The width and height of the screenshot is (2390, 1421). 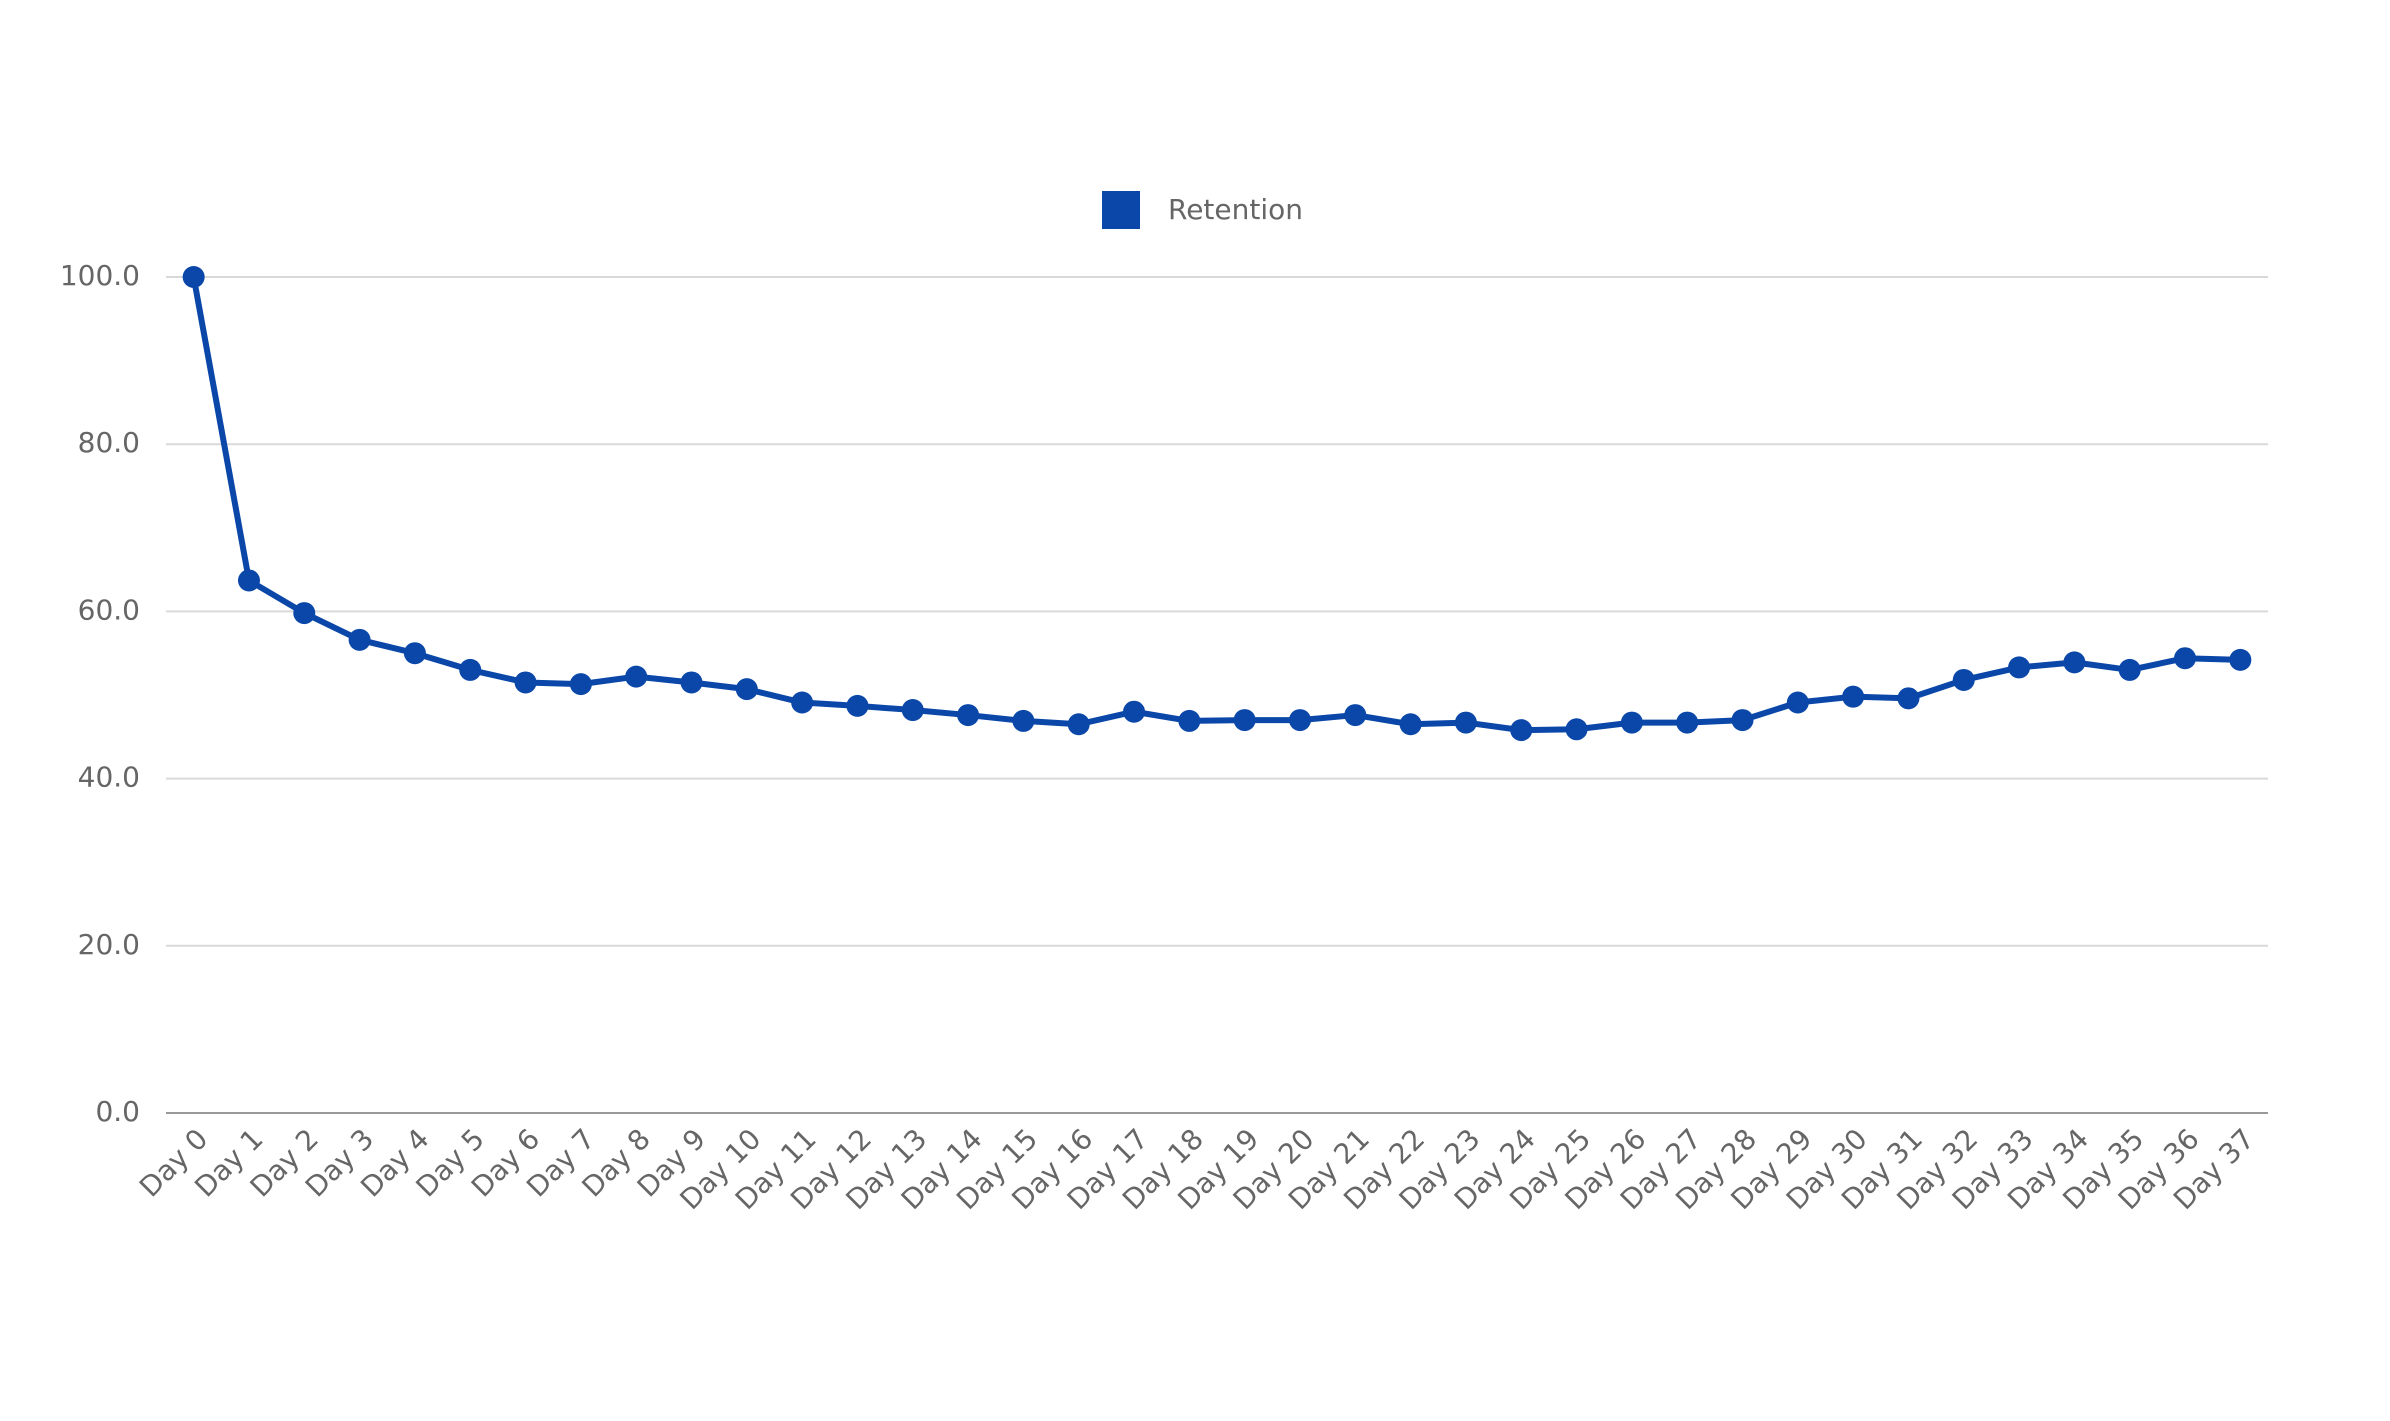 What do you see at coordinates (100, 275) in the screenshot?
I see `y-tick-label: 100.0` at bounding box center [100, 275].